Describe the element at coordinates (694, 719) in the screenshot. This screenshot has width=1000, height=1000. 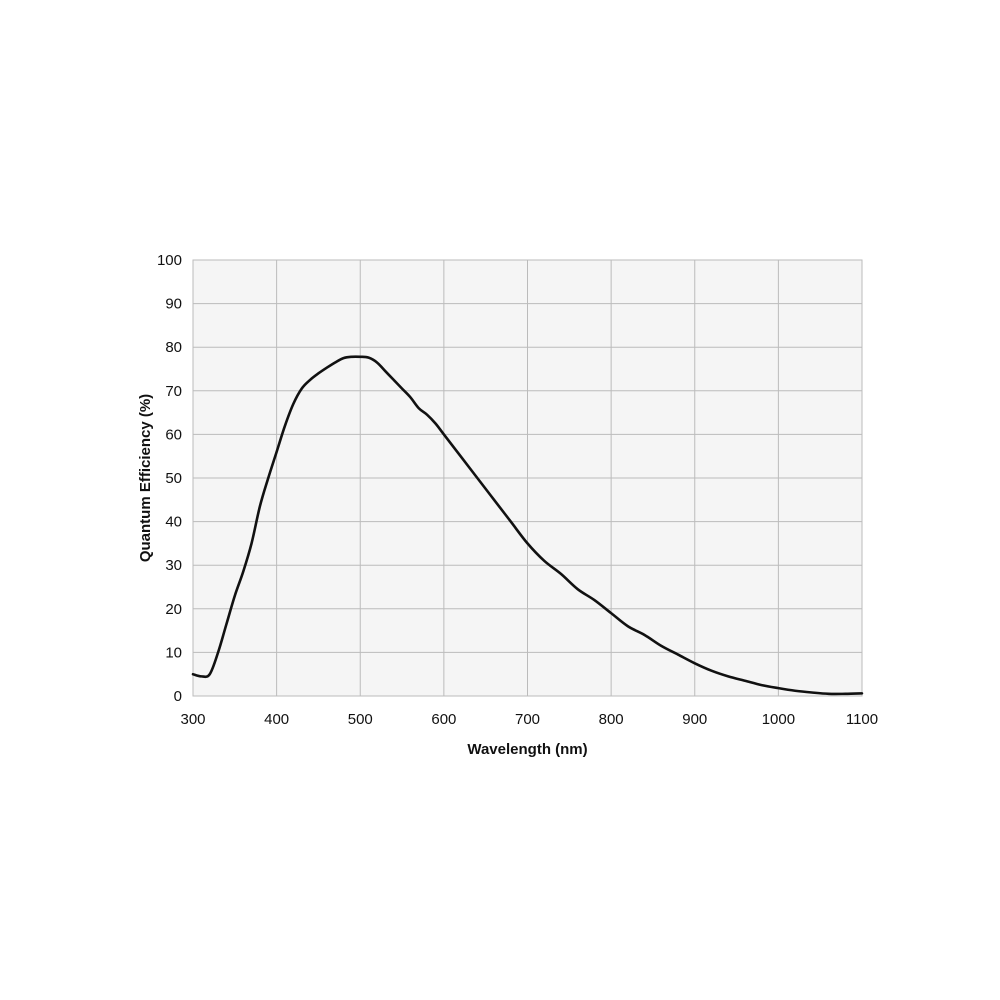
I see `x-tick-label: 900` at that location.